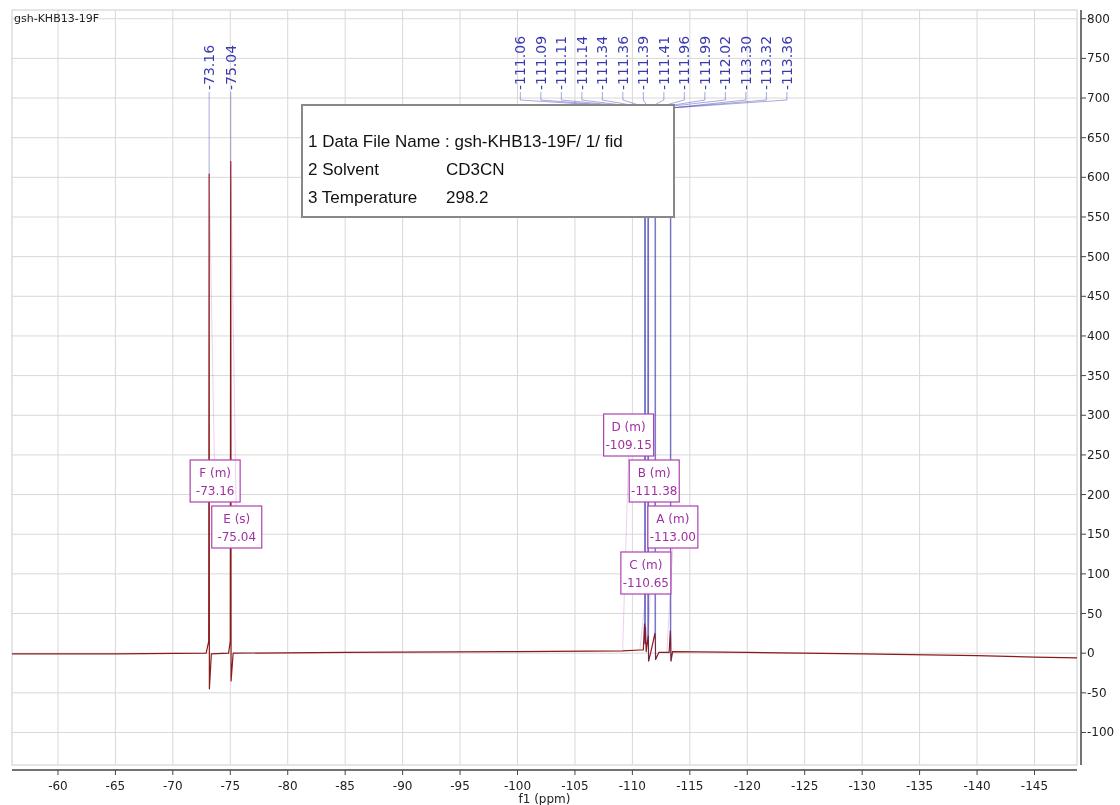 This screenshot has height=805, width=1120. What do you see at coordinates (1098, 98) in the screenshot?
I see `y-tick-label: 700` at bounding box center [1098, 98].